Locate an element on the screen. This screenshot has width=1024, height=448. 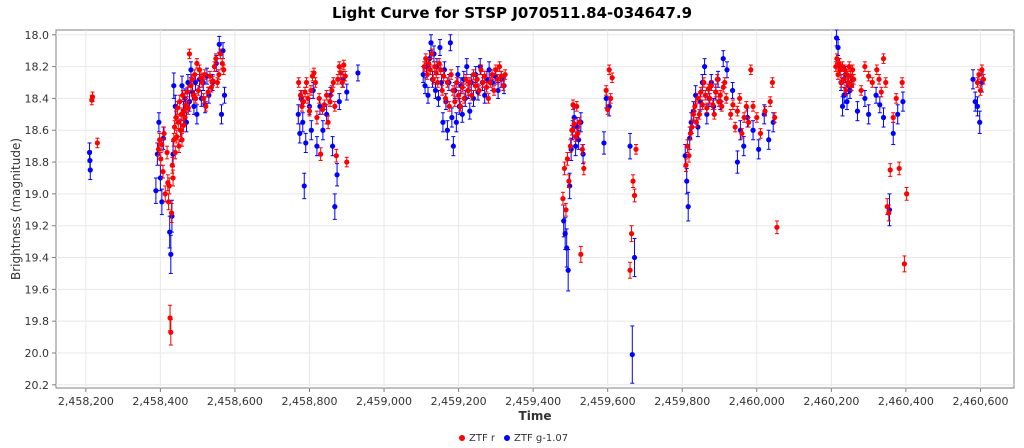
legend-marker-ztf-r is located at coordinates (462, 438).